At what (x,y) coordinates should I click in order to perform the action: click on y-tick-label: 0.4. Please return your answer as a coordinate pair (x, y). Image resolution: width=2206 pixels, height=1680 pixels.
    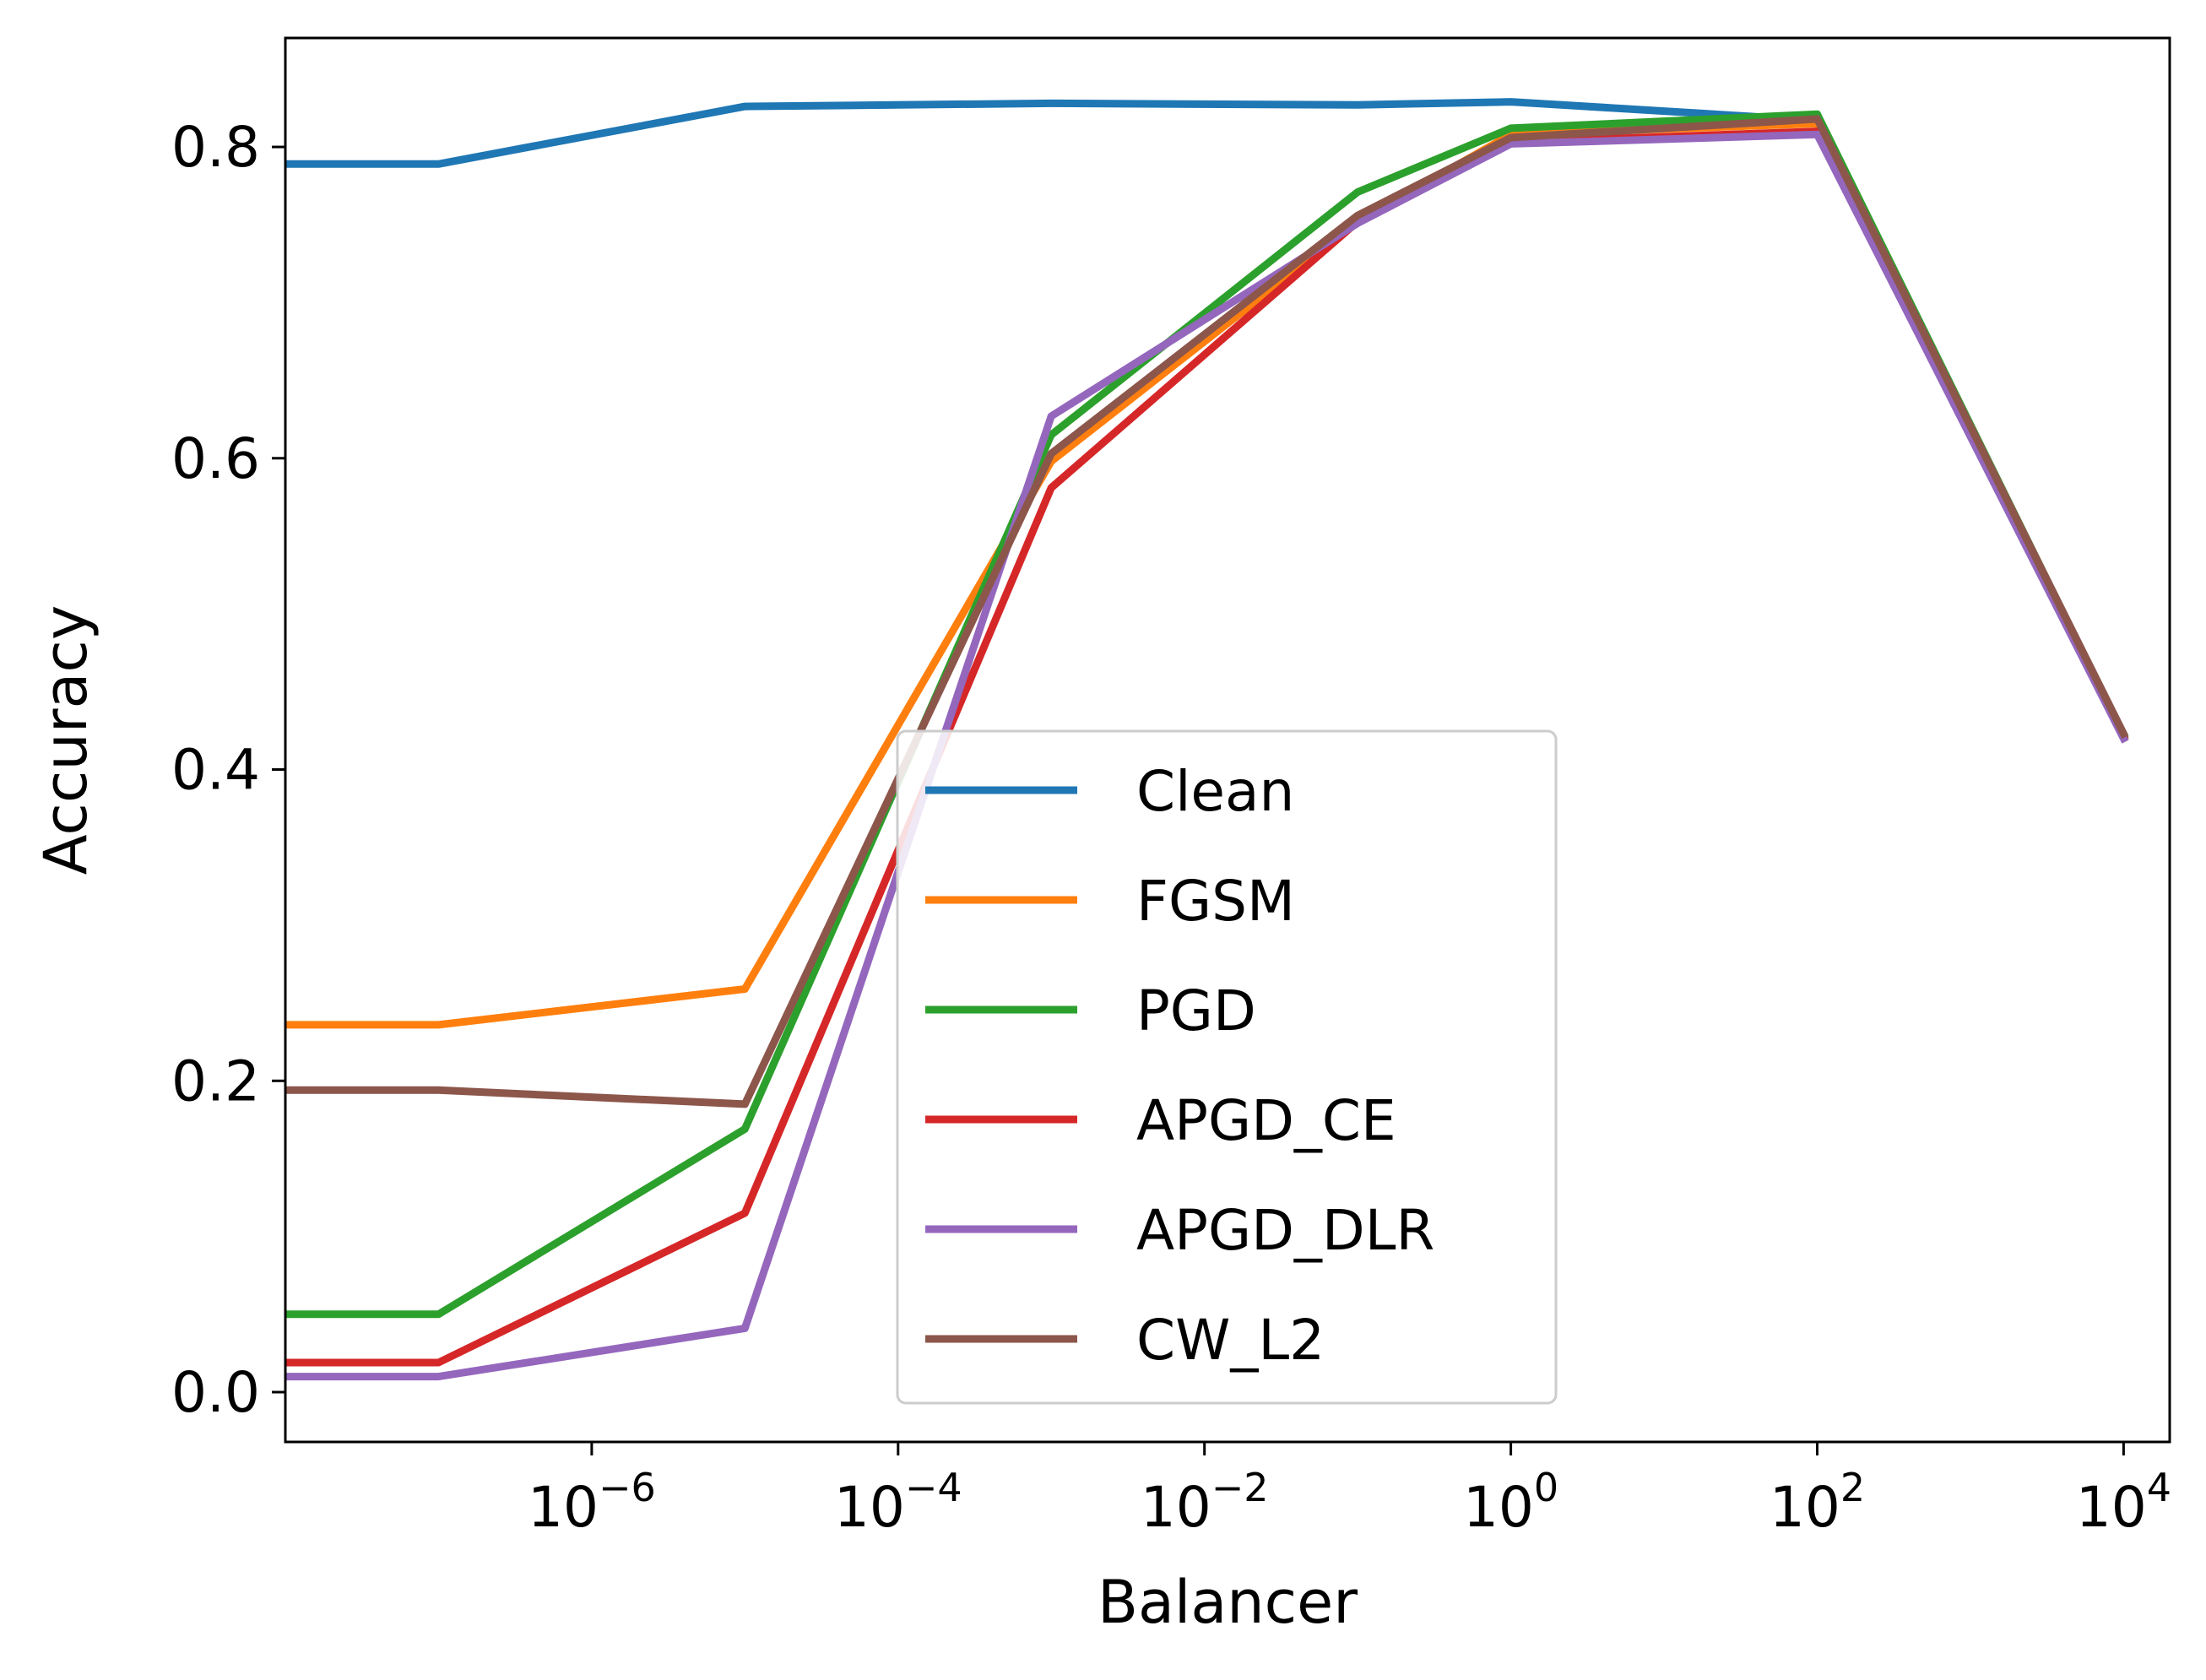
    Looking at the image, I should click on (216, 770).